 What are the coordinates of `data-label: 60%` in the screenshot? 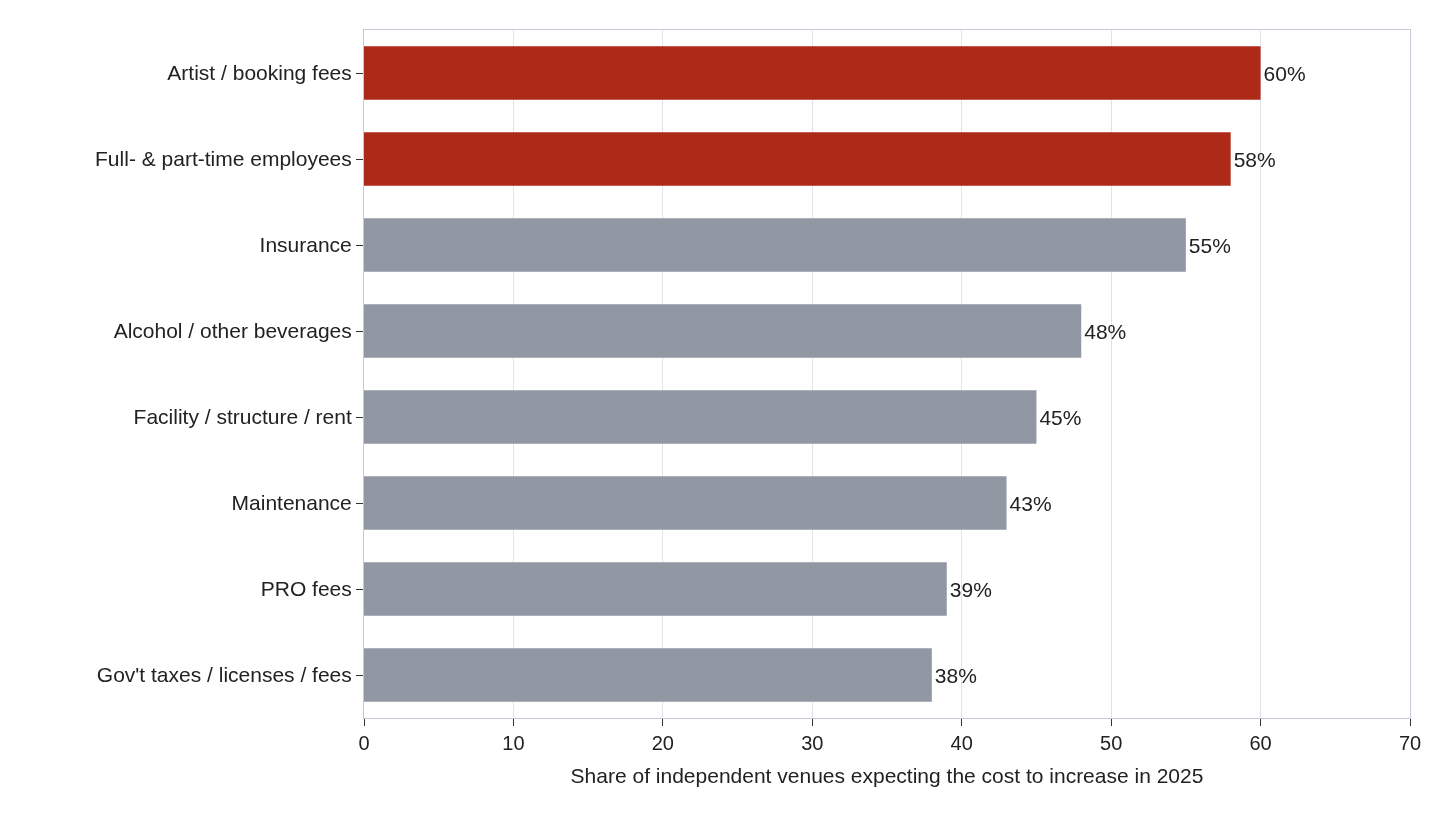 It's located at (1284, 73).